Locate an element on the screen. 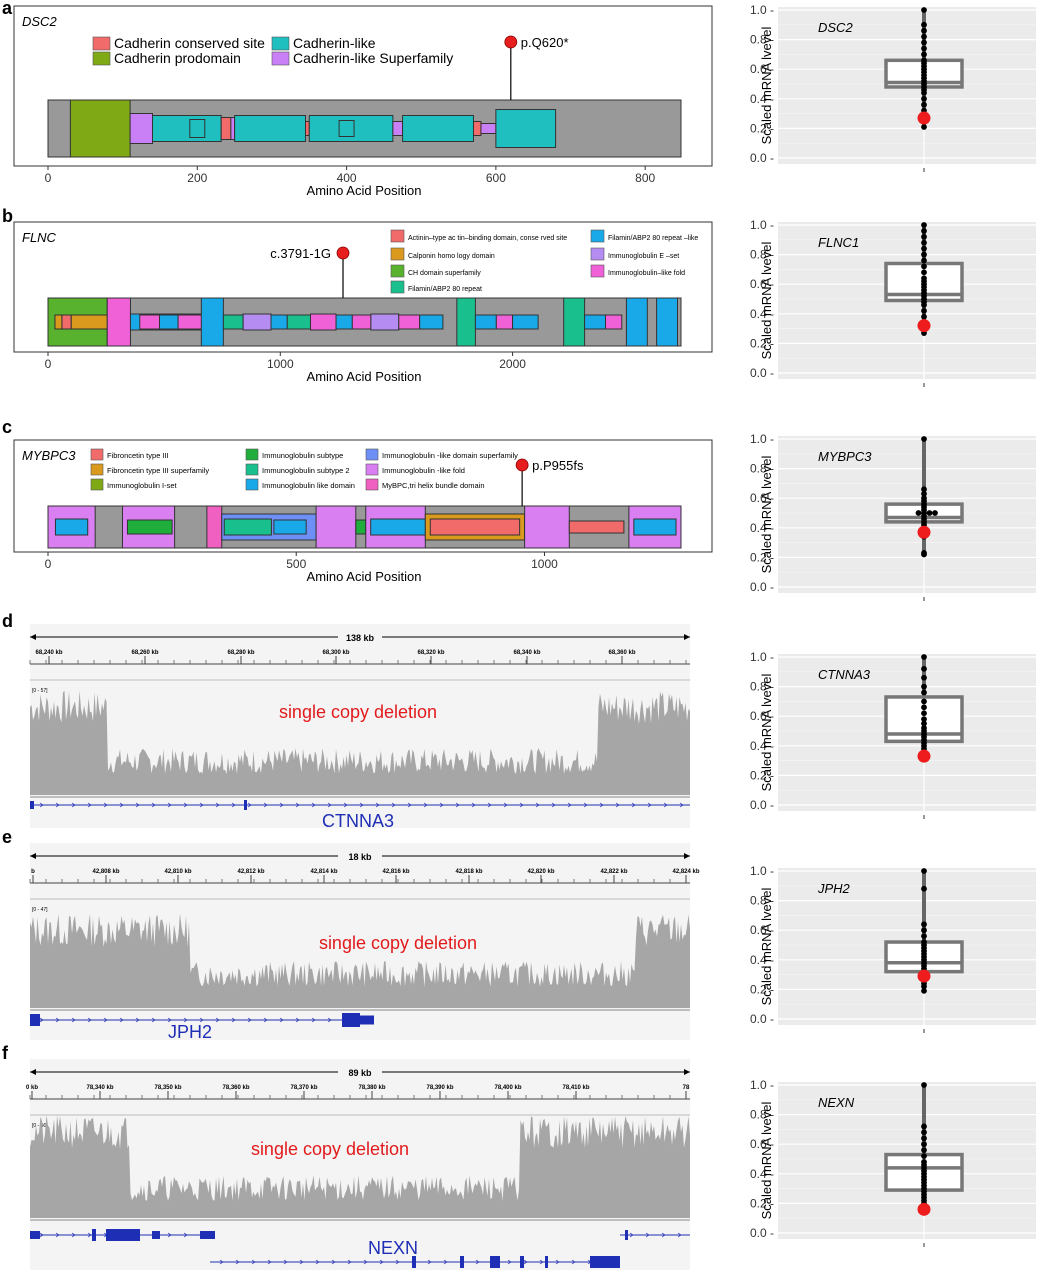  y-axis-label: Scaled mRNA lvevel is located at coordinates (766, 515).